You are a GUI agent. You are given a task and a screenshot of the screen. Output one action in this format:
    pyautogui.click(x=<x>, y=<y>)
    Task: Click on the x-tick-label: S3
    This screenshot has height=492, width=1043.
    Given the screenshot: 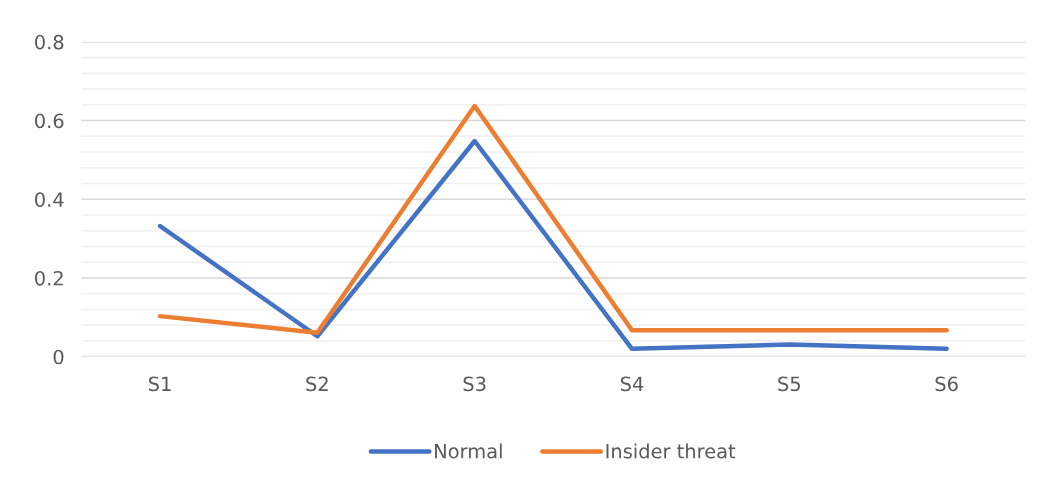 What is the action you would take?
    pyautogui.click(x=474, y=384)
    